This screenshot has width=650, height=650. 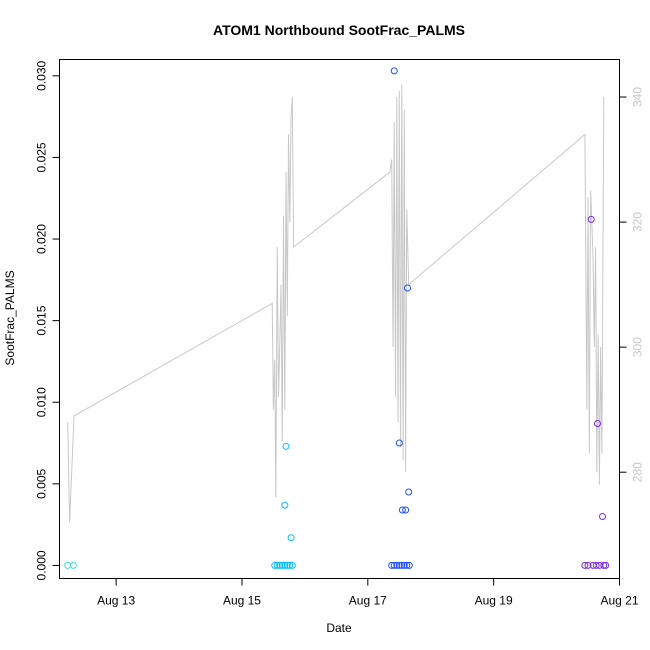 What do you see at coordinates (42, 239) in the screenshot?
I see `y-tick-label: 0.020` at bounding box center [42, 239].